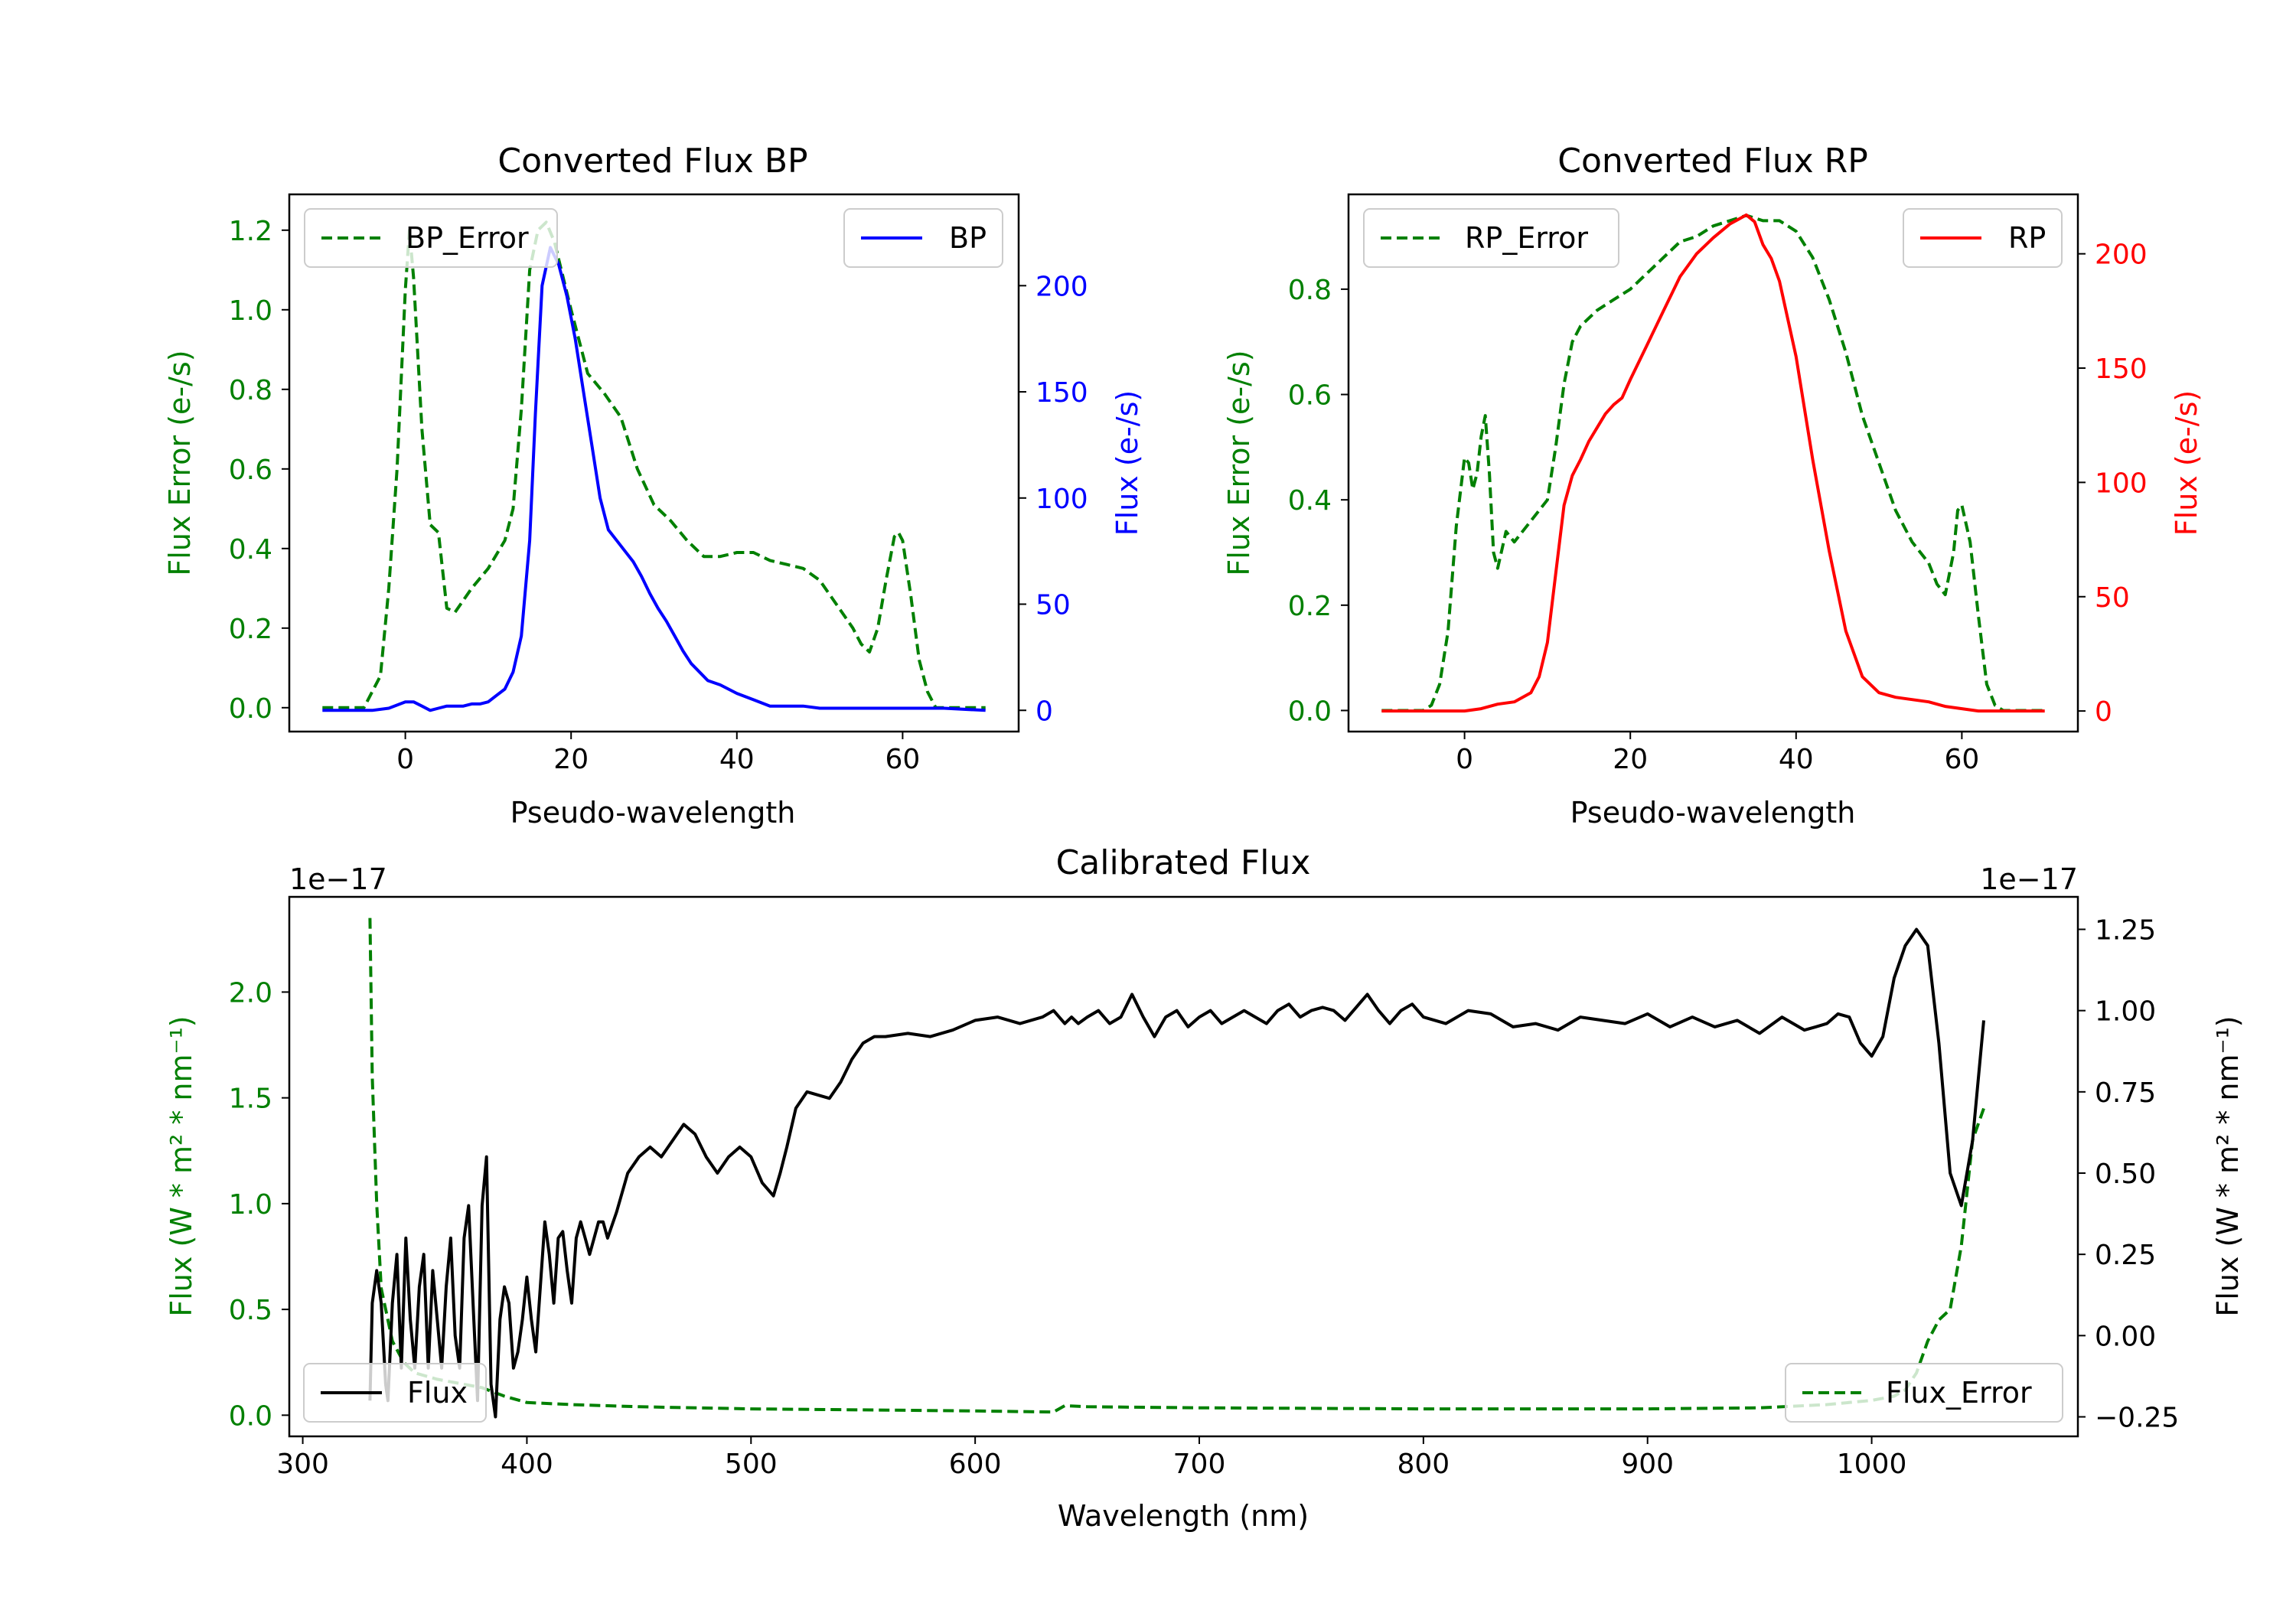  I want to click on bp-ylabel-right: Flux (e-/s), so click(1127, 463).